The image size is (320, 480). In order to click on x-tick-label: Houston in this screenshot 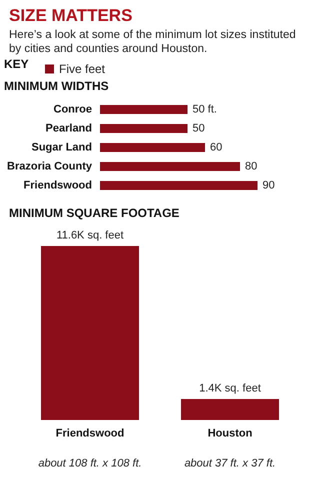, I will do `click(230, 434)`.